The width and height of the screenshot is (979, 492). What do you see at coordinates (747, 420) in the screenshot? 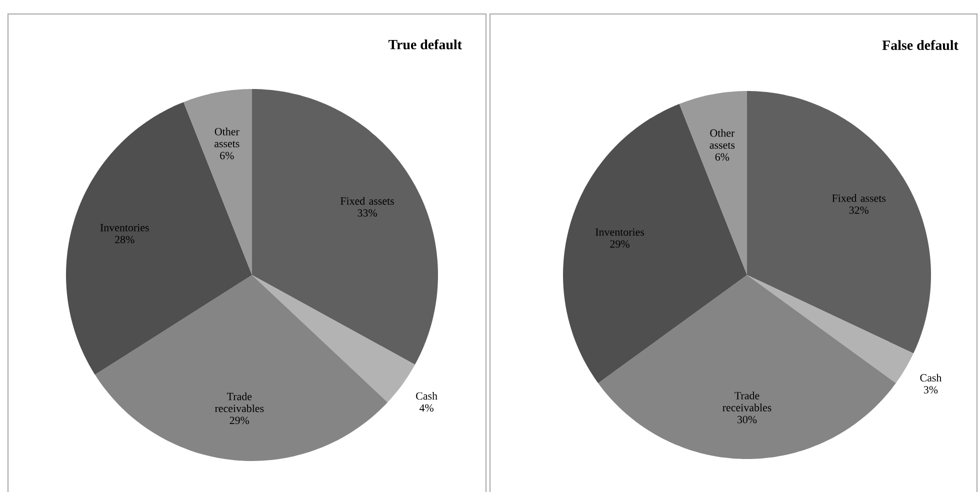
I see `data-label: 30%` at bounding box center [747, 420].